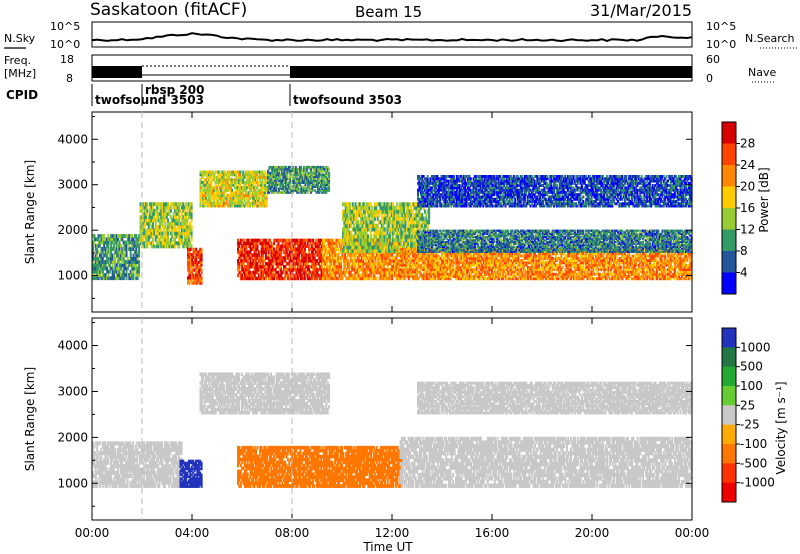 The image size is (800, 554). What do you see at coordinates (400, 35) in the screenshot?
I see `noise-panel: N.Sky 10^5 10^0 10^5 10^0 N.Search` at bounding box center [400, 35].